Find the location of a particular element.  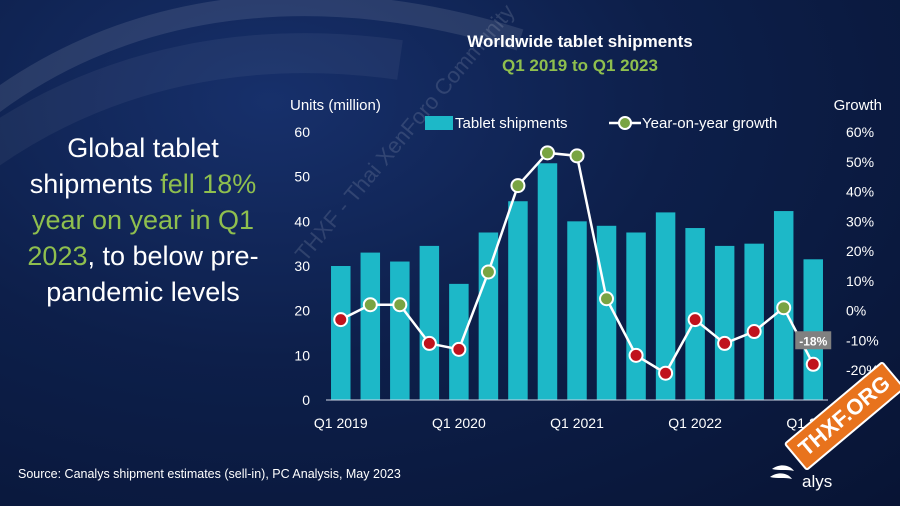

annotation-label: -18% is located at coordinates (813, 341).